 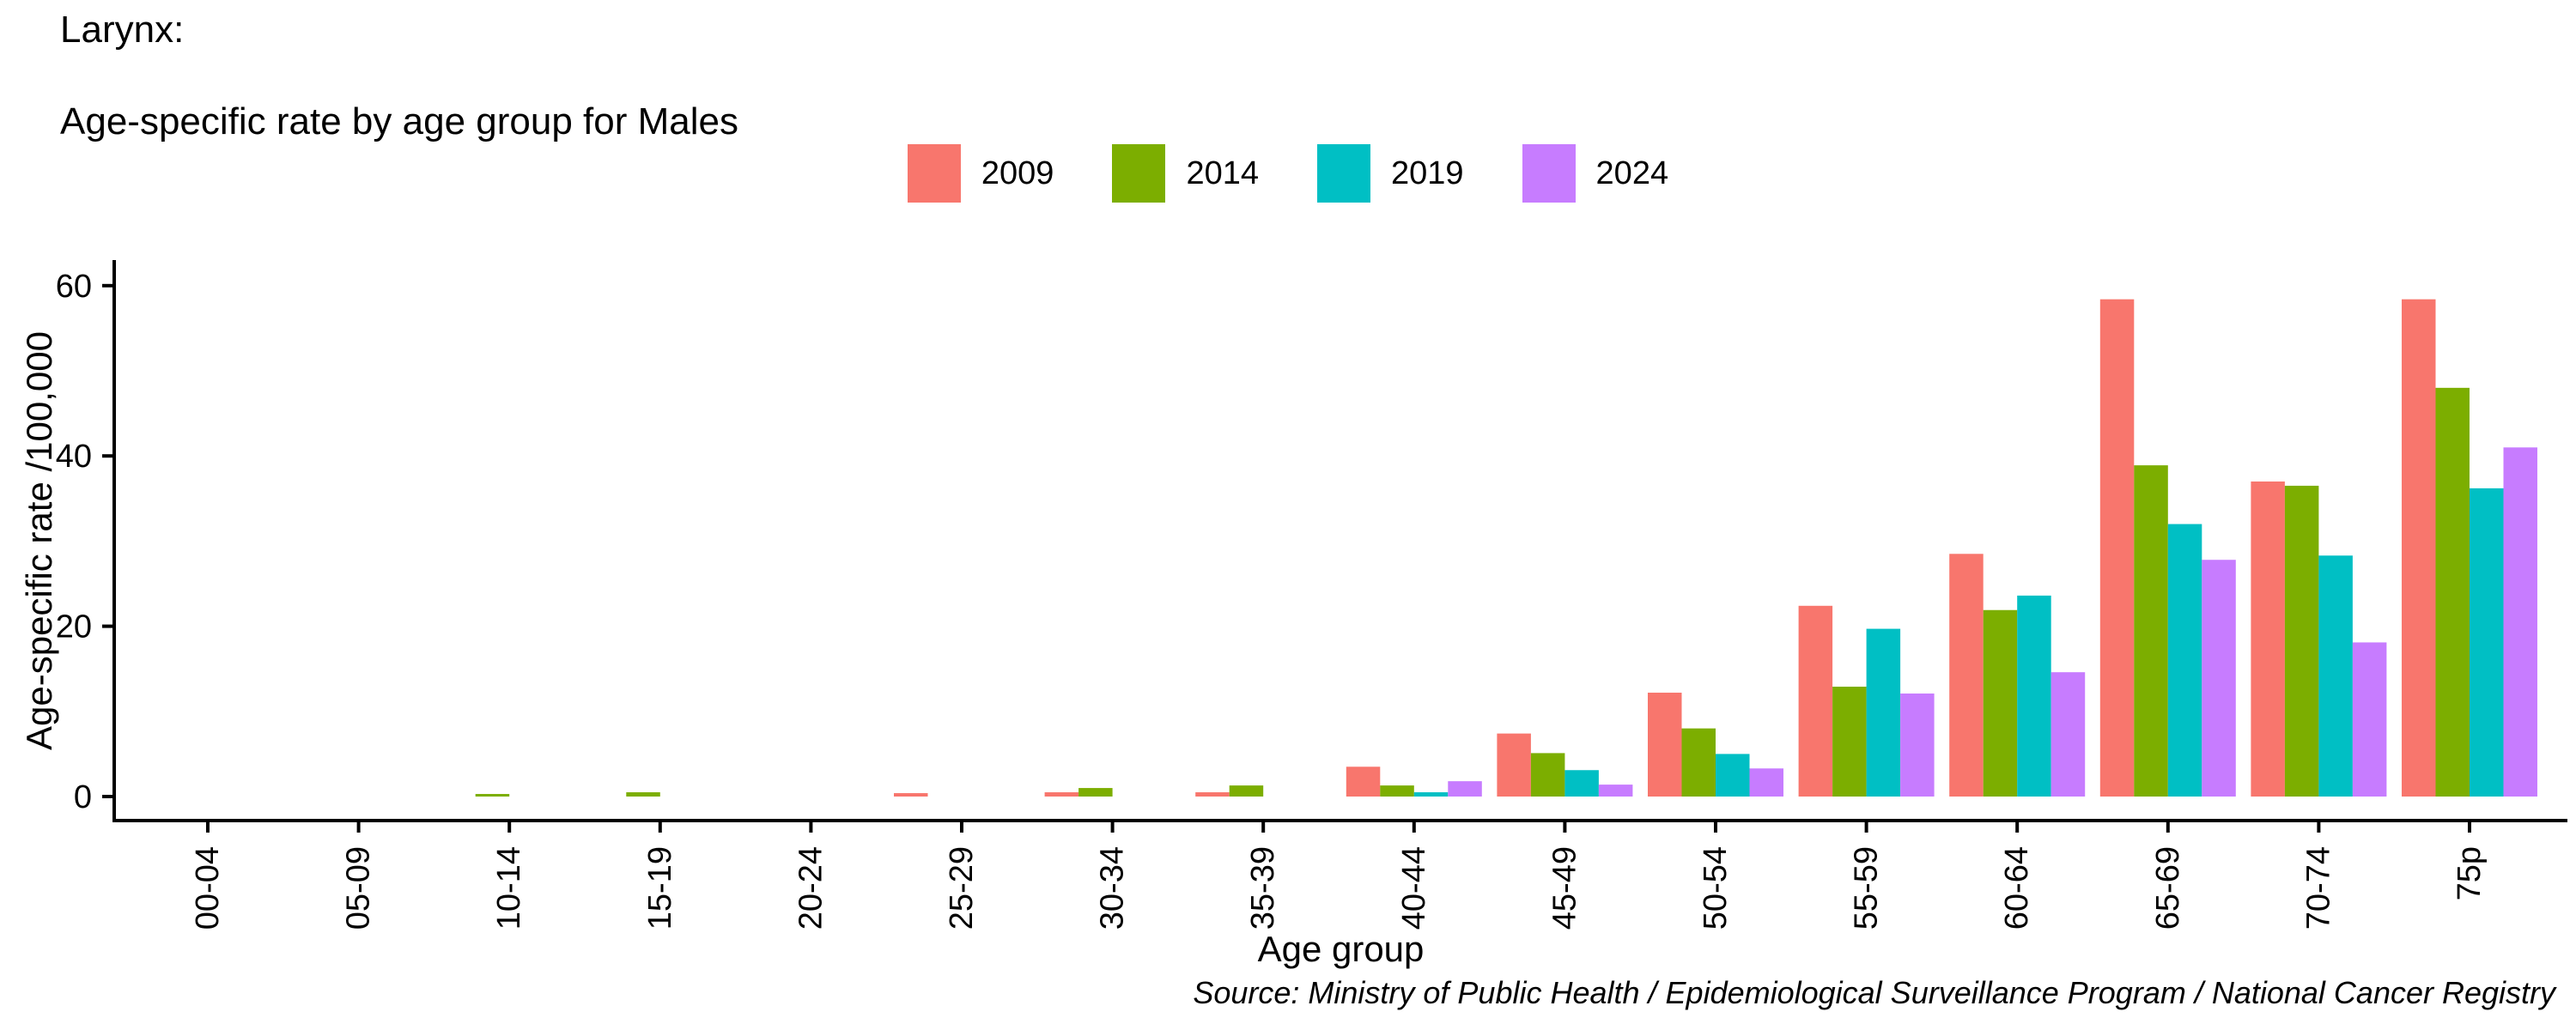 What do you see at coordinates (2470, 873) in the screenshot?
I see `x-axis-tick-label: 75p` at bounding box center [2470, 873].